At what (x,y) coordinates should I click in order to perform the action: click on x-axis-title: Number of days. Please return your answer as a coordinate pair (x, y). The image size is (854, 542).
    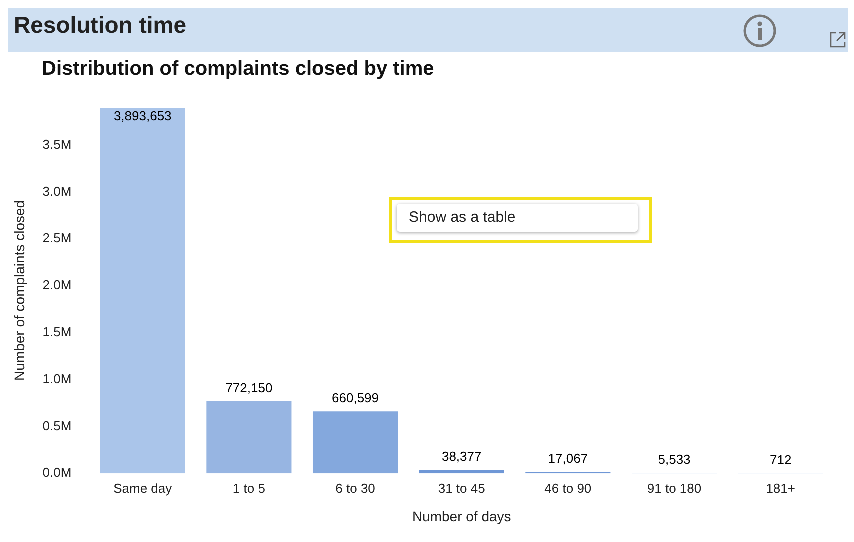
    Looking at the image, I should click on (462, 516).